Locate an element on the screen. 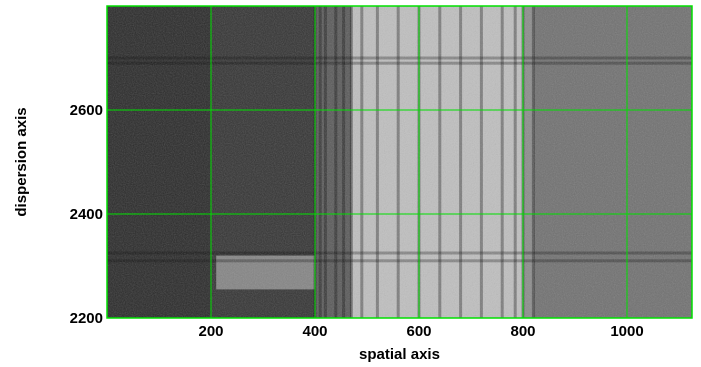 The image size is (701, 367). y-tick-label: 2600 is located at coordinates (86, 110).